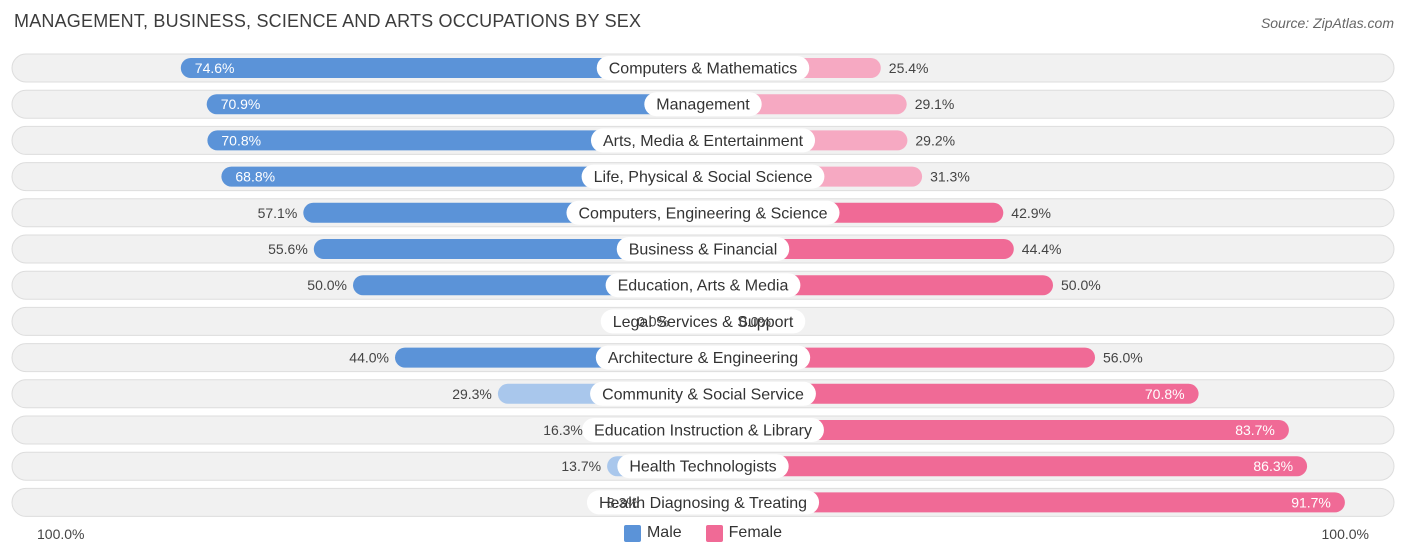 The height and width of the screenshot is (559, 1406). Describe the element at coordinates (623, 502) in the screenshot. I see `value-label-male: 8.3%` at that location.